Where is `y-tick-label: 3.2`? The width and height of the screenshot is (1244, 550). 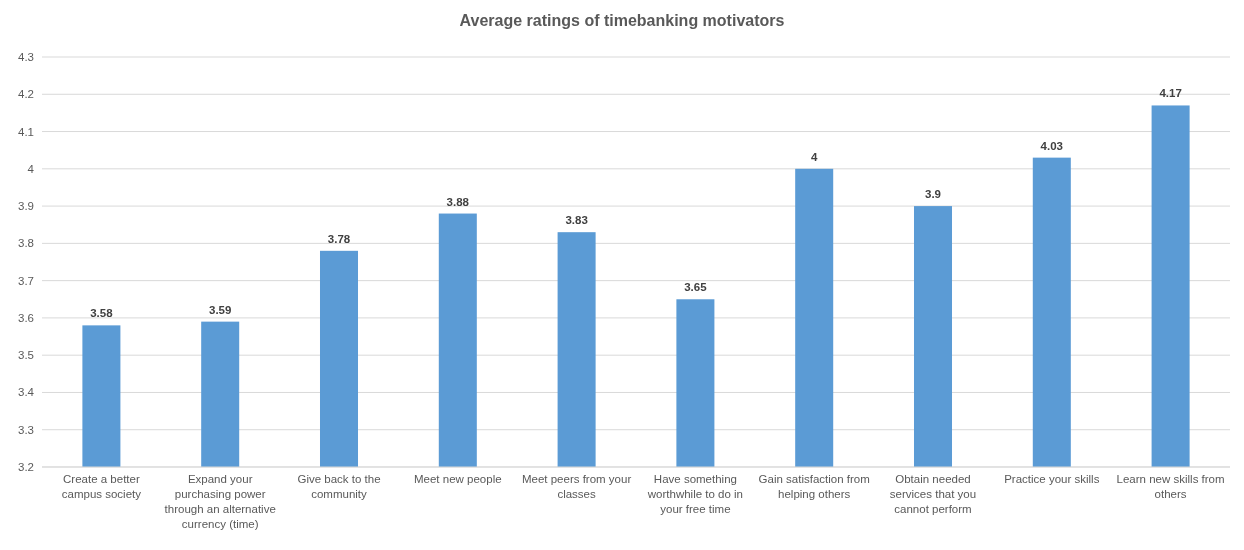
y-tick-label: 3.2 is located at coordinates (26, 467).